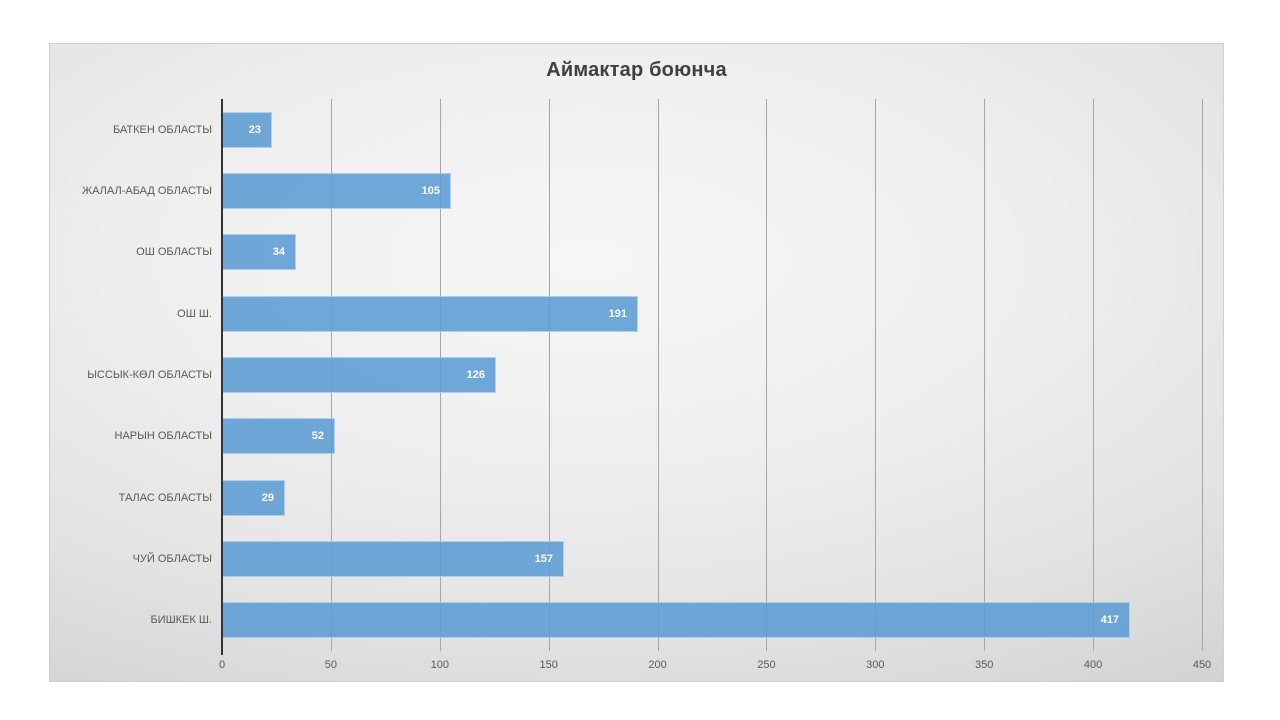 Image resolution: width=1280 pixels, height=720 pixels. What do you see at coordinates (247, 129) in the screenshot?
I see `bar-1: 23` at bounding box center [247, 129].